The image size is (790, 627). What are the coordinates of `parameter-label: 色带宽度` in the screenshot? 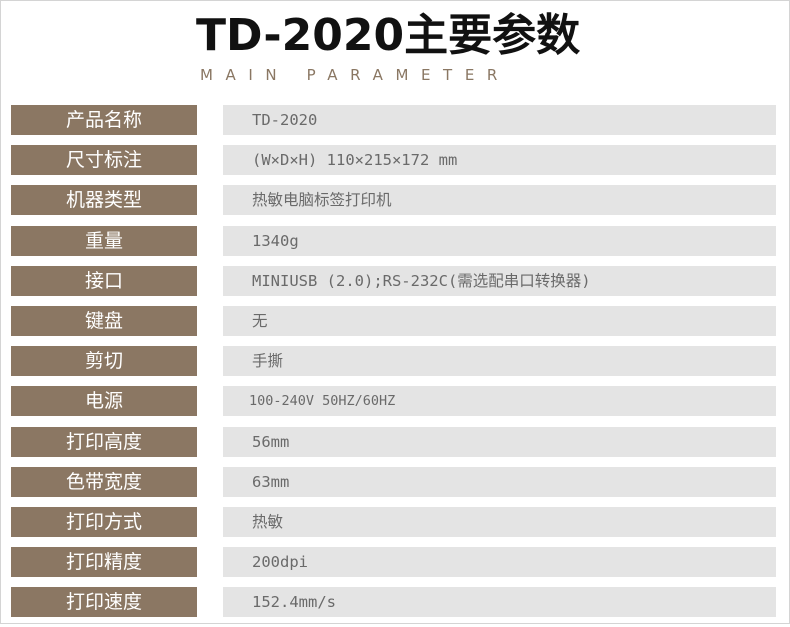 It's located at (104, 481).